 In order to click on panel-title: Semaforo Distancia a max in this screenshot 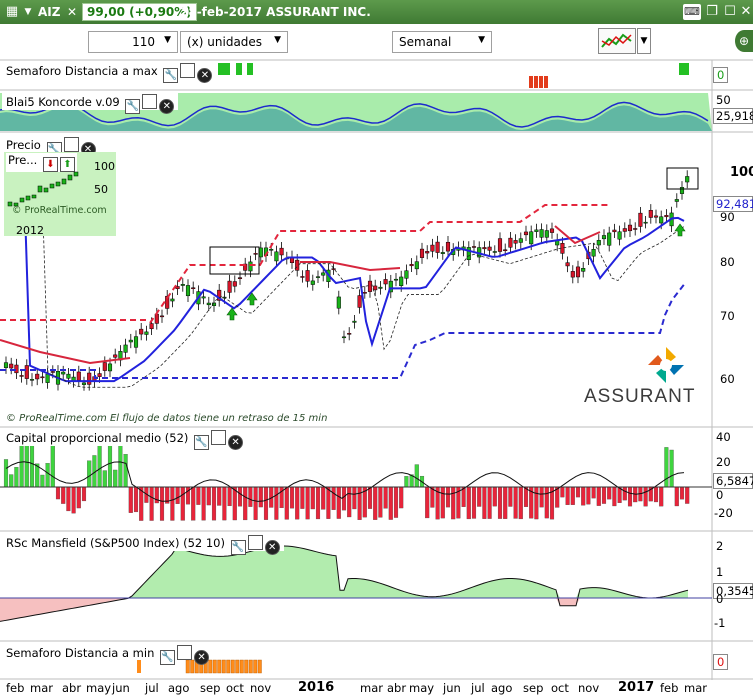, I will do `click(82, 71)`.